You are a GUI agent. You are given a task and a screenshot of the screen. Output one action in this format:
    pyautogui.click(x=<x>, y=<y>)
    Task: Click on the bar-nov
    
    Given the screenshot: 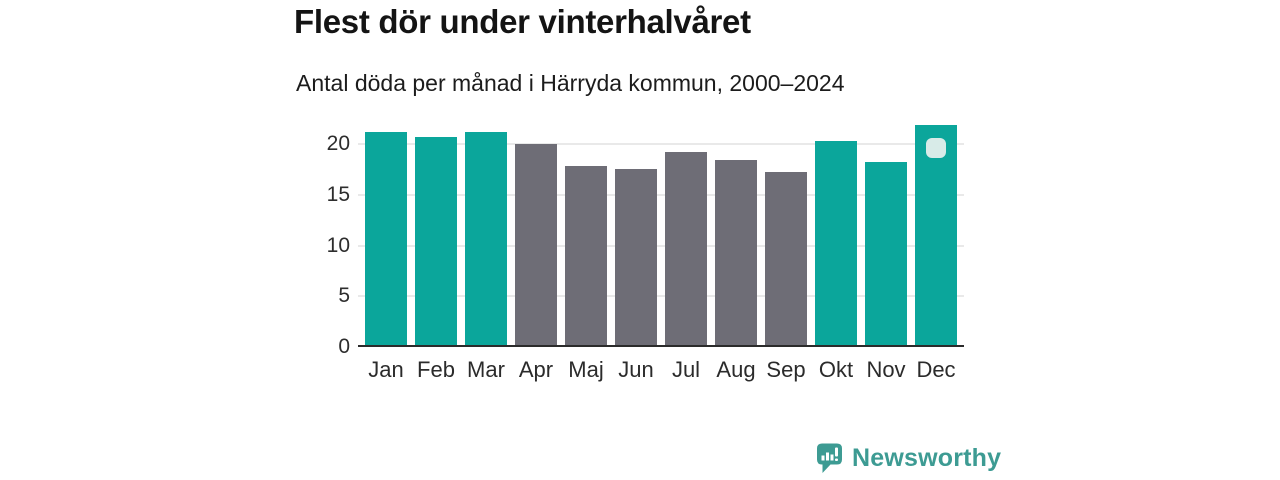 What is the action you would take?
    pyautogui.click(x=886, y=253)
    